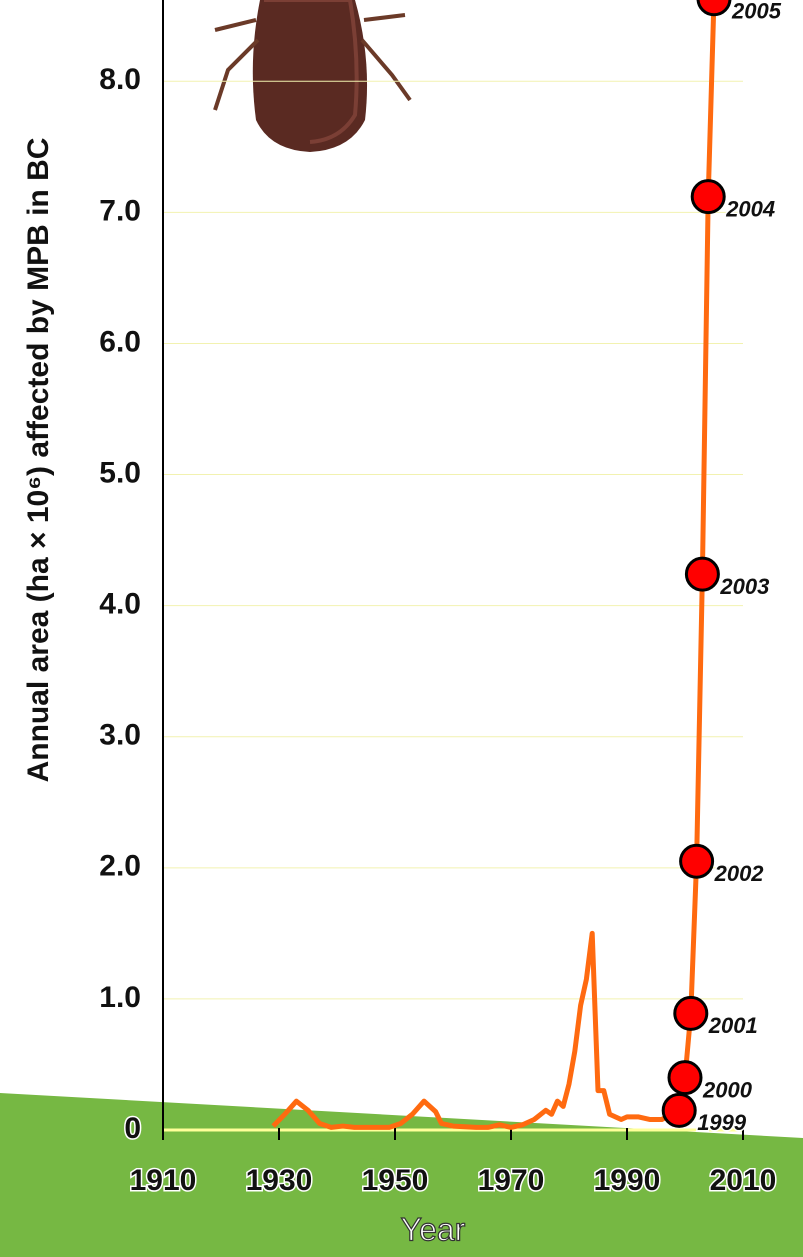 The height and width of the screenshot is (1257, 803). Describe the element at coordinates (312, 76) in the screenshot. I see `beetle-image` at that location.